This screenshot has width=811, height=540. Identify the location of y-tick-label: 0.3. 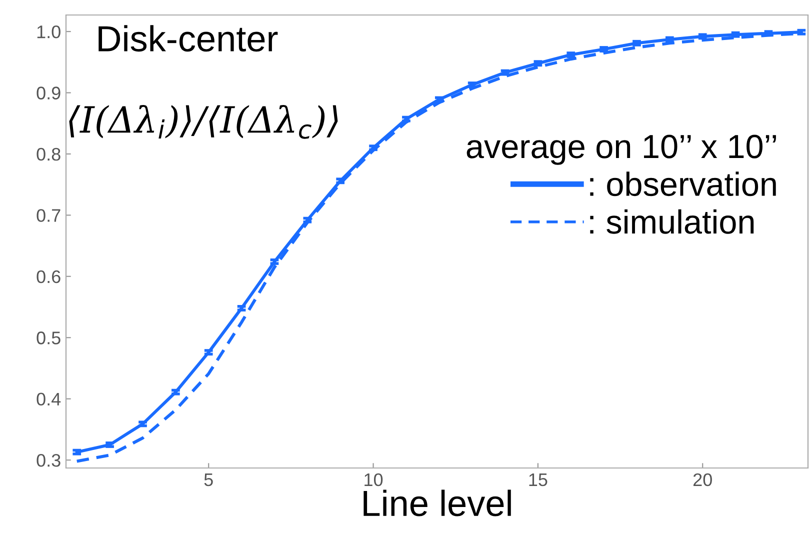
(48, 460).